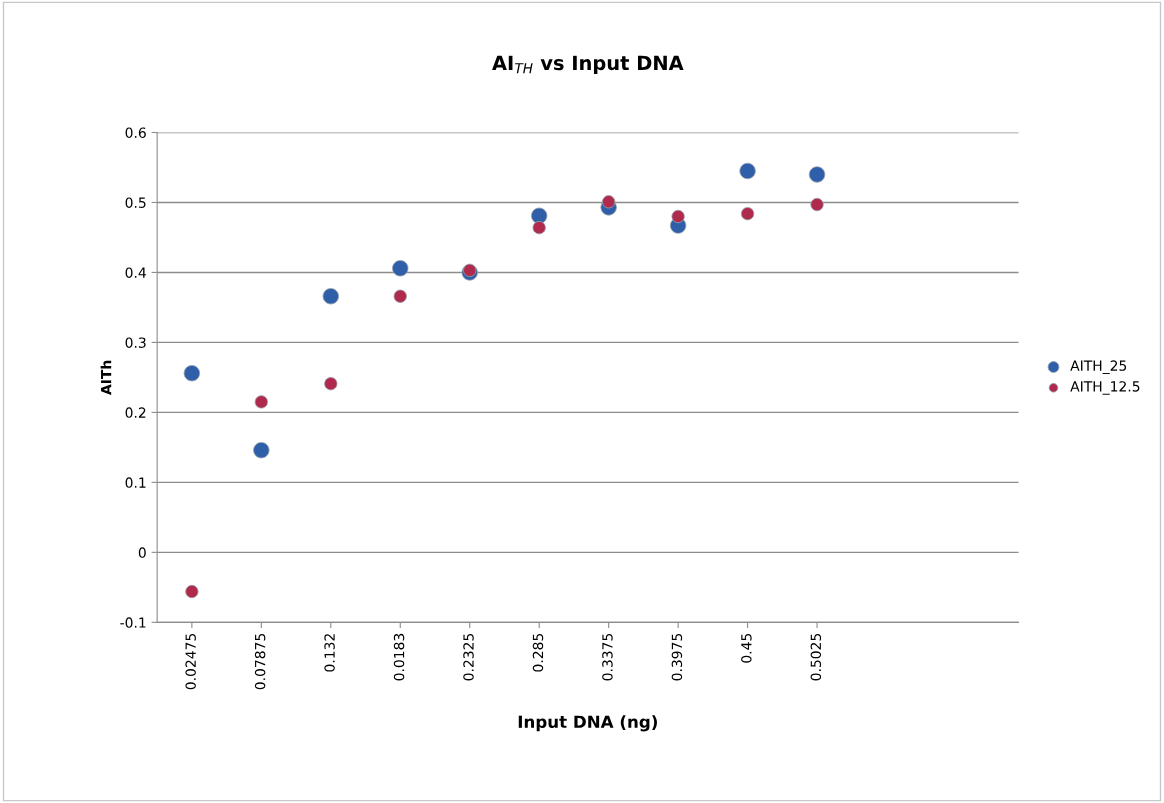  Describe the element at coordinates (135, 202) in the screenshot. I see `y-tick-label: 0.5` at that location.